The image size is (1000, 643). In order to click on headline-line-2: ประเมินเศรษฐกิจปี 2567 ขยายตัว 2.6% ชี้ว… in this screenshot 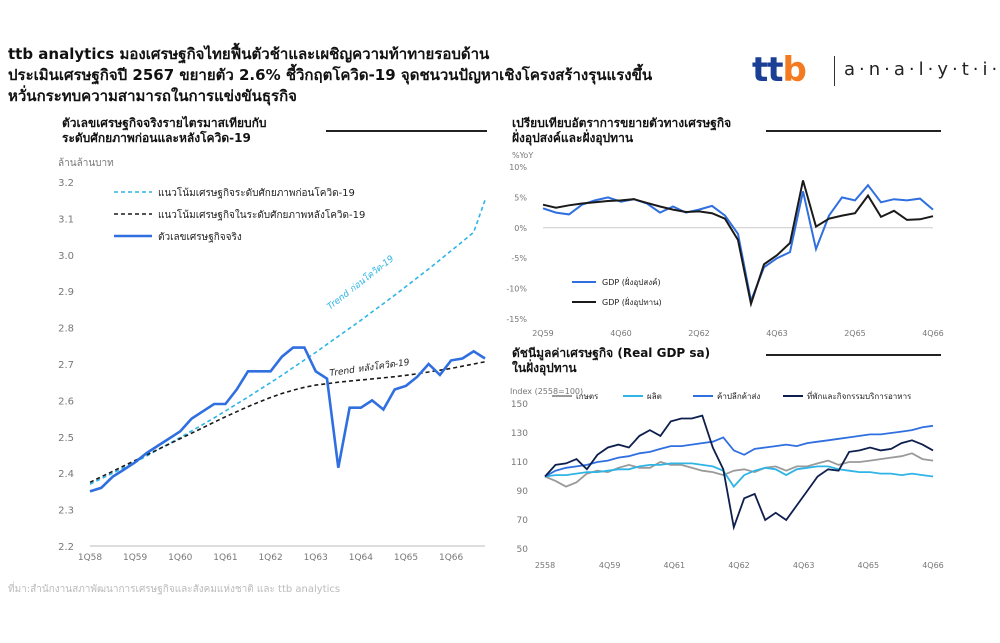, I will do `click(330, 75)`.